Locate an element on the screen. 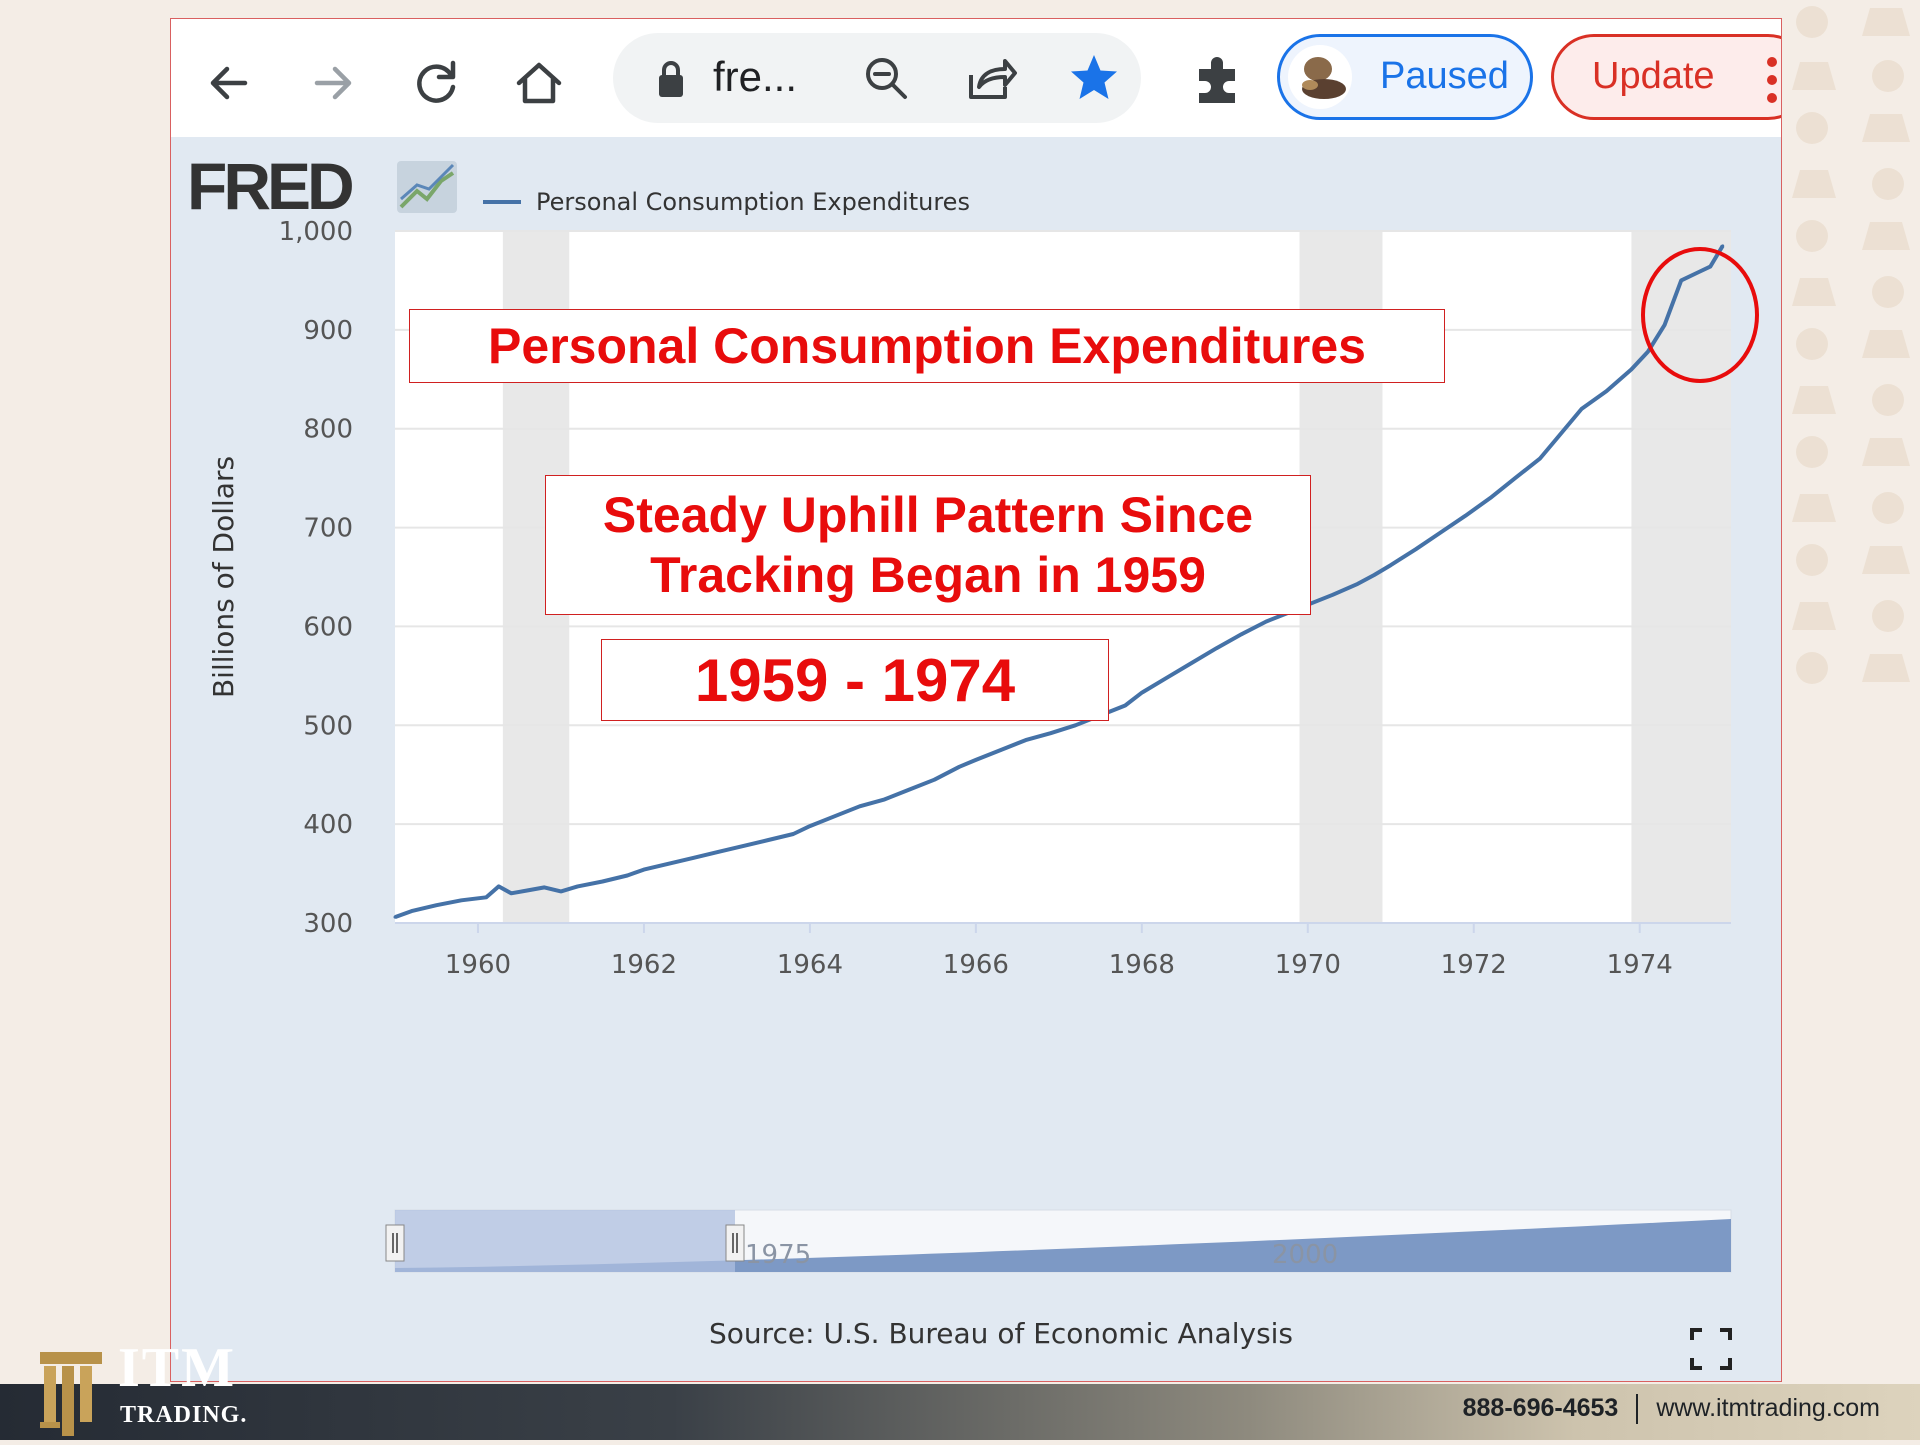 This screenshot has height=1445, width=1920. more-menu-icon is located at coordinates (1772, 80).